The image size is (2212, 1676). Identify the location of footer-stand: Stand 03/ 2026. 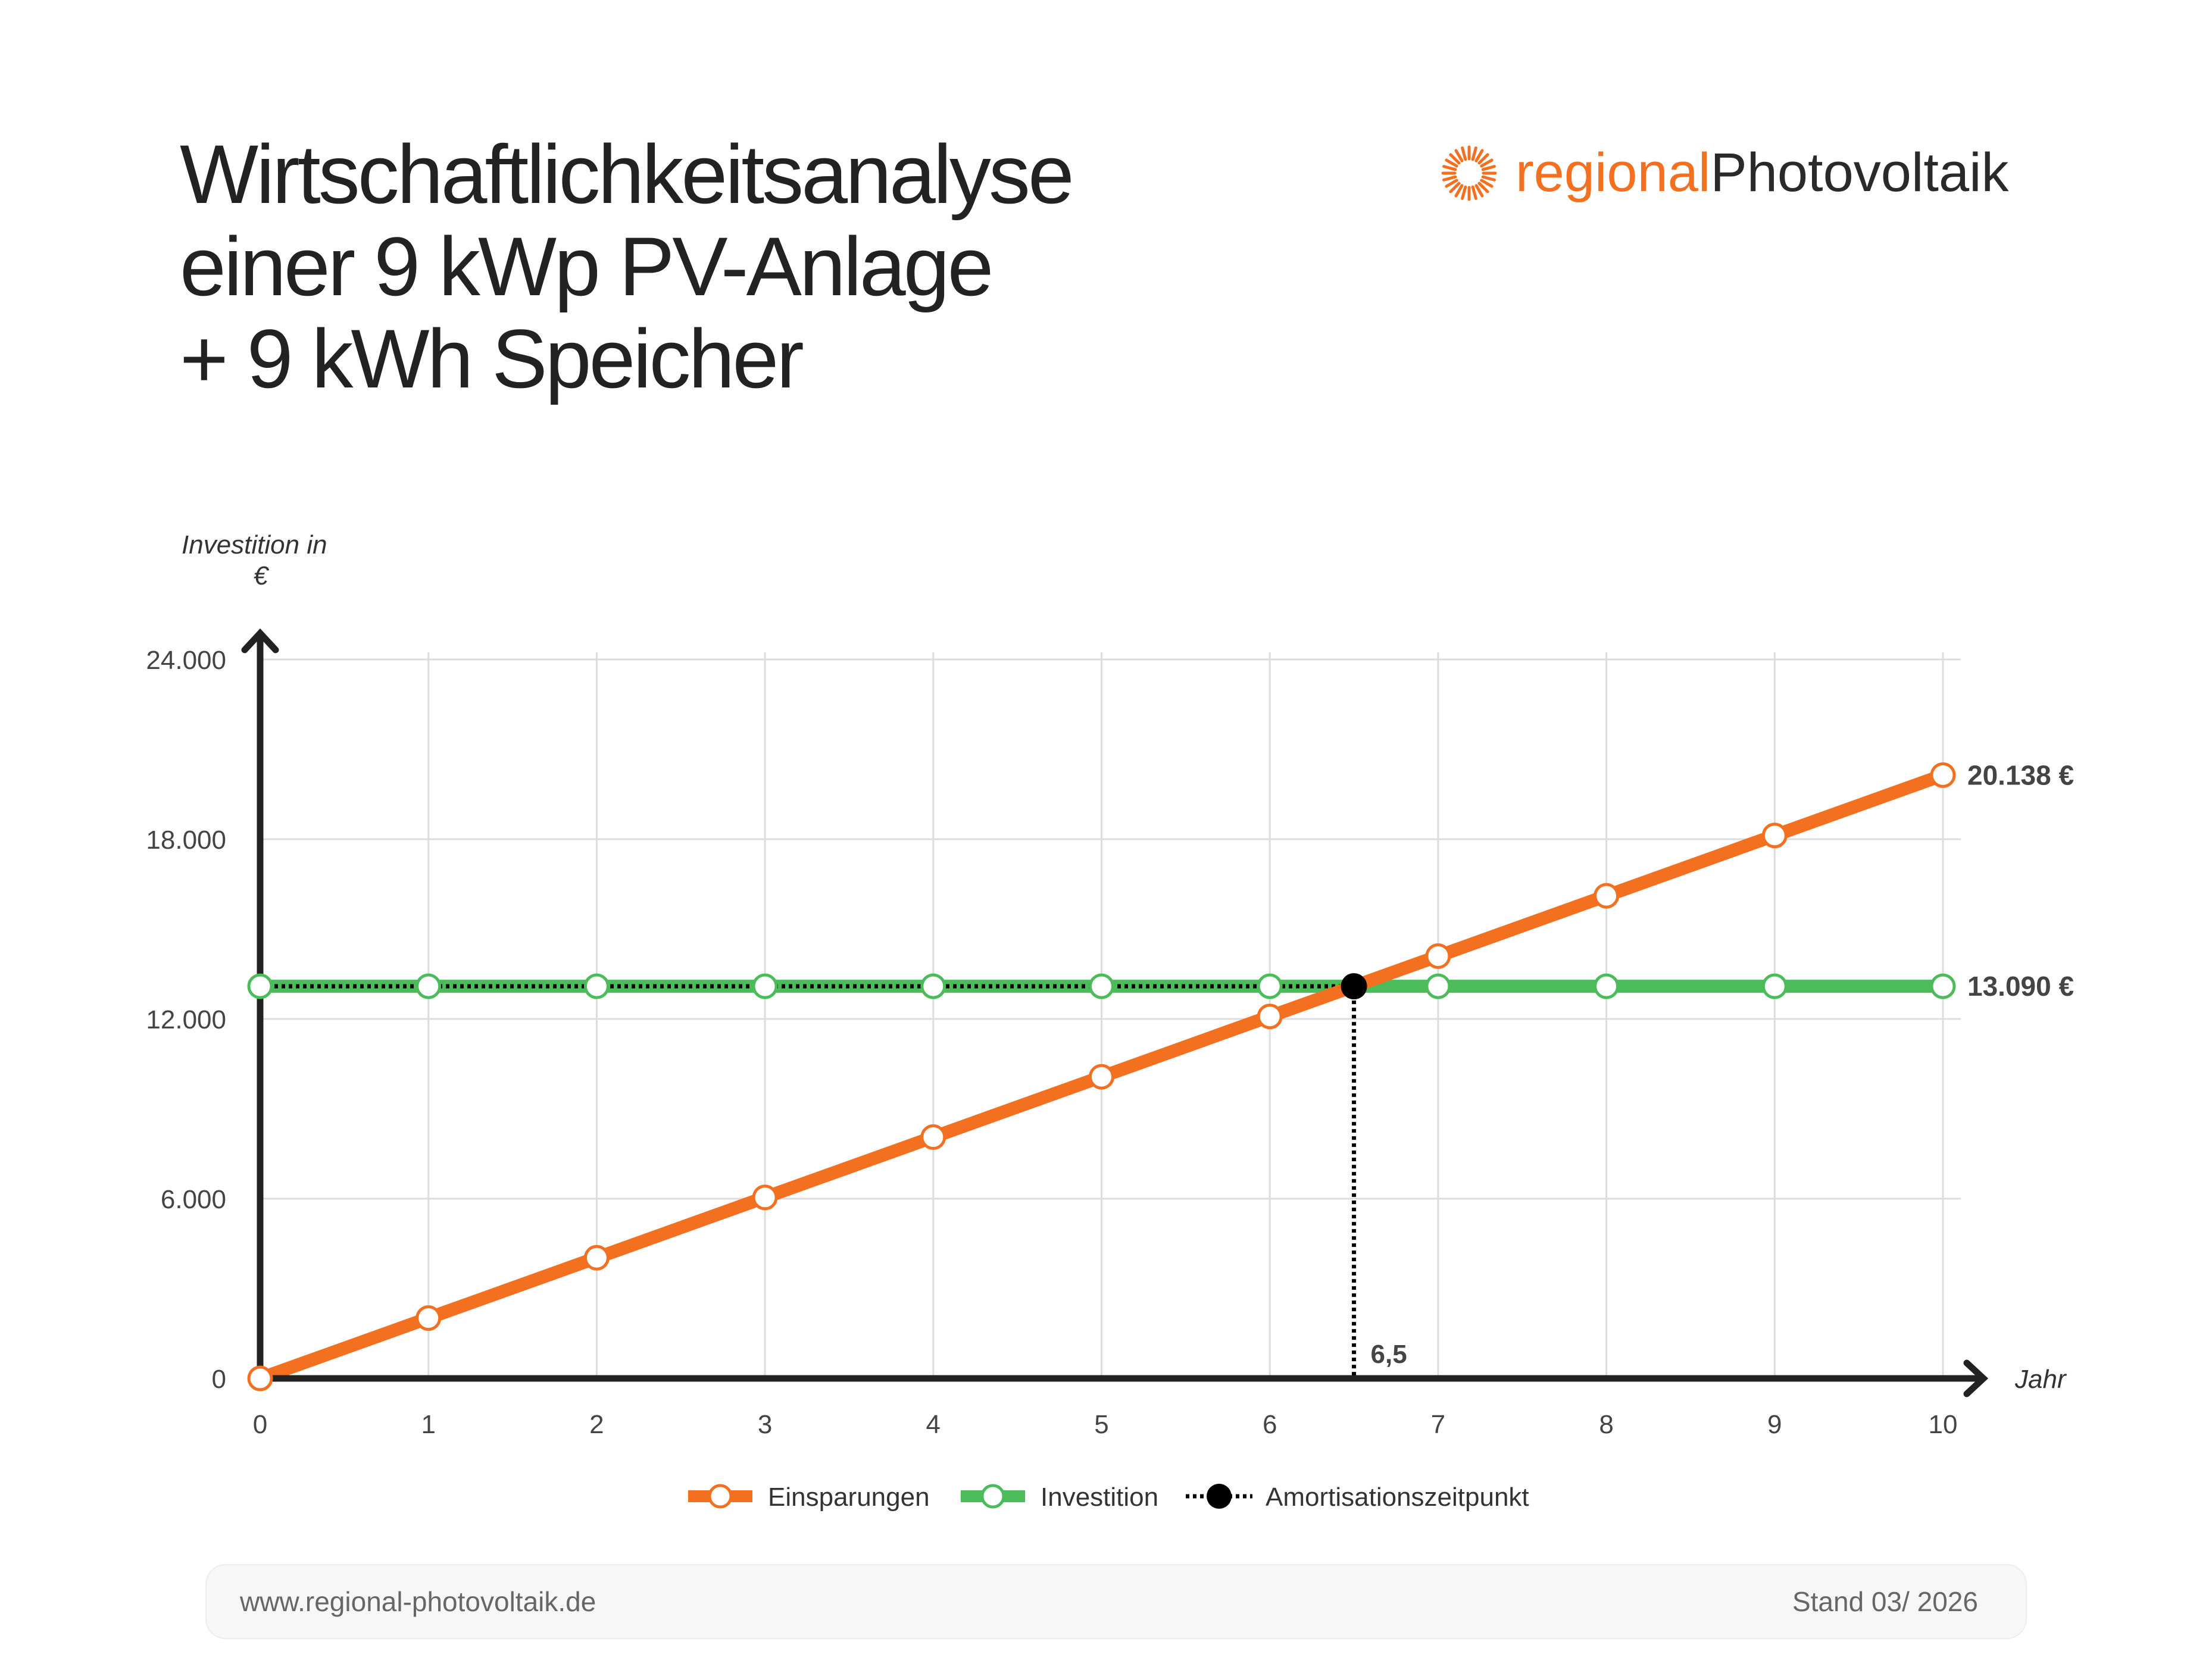
(1885, 1602).